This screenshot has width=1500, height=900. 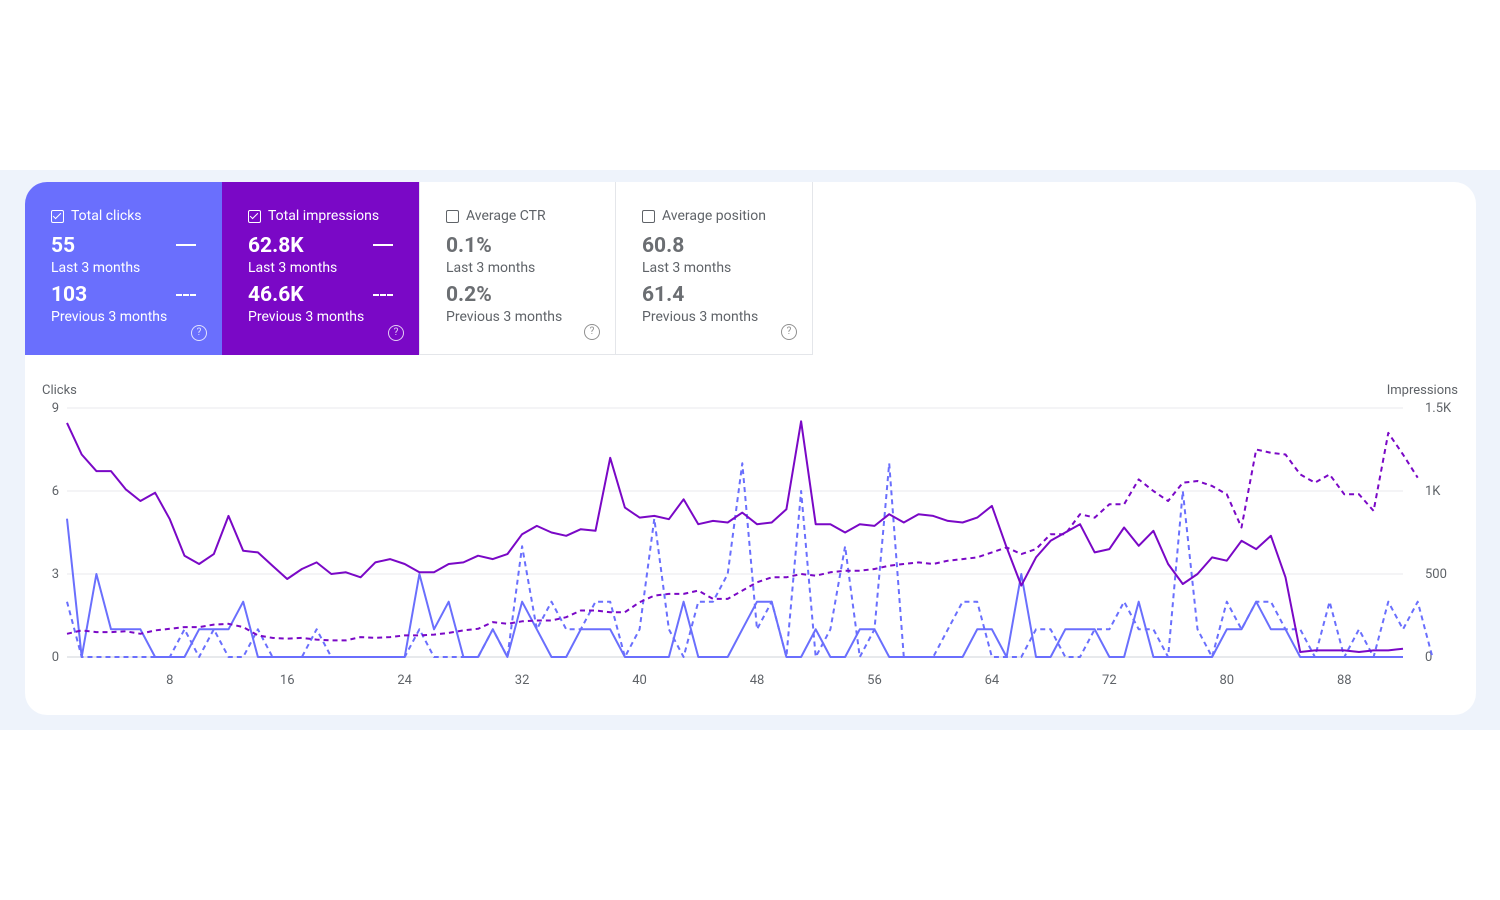 I want to click on metric-label: Average position, so click(x=714, y=216).